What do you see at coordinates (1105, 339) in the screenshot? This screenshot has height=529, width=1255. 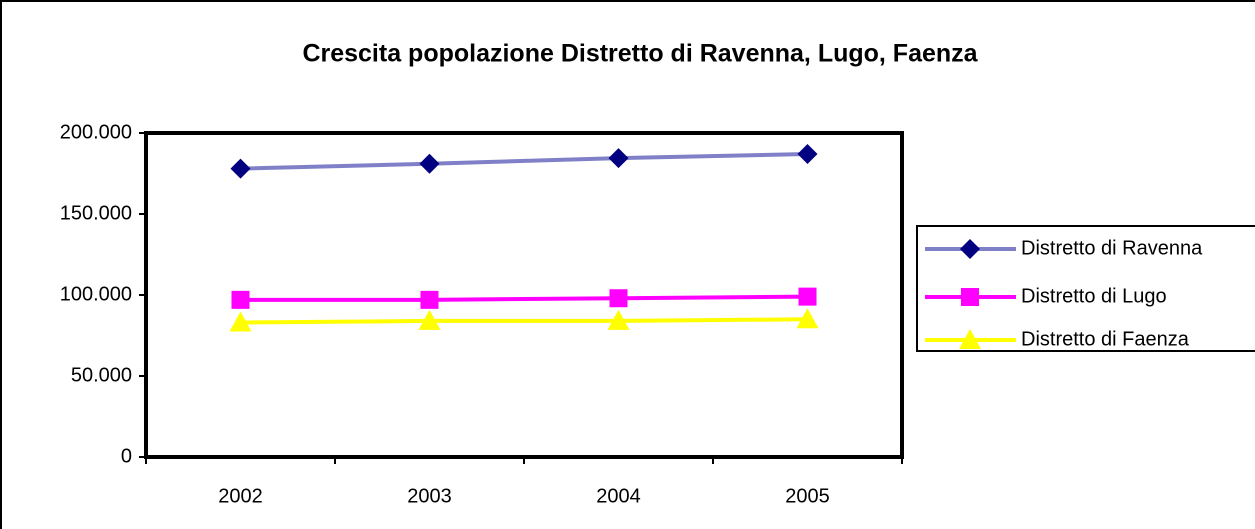 I see `legend-label: Distretto di Faenza` at bounding box center [1105, 339].